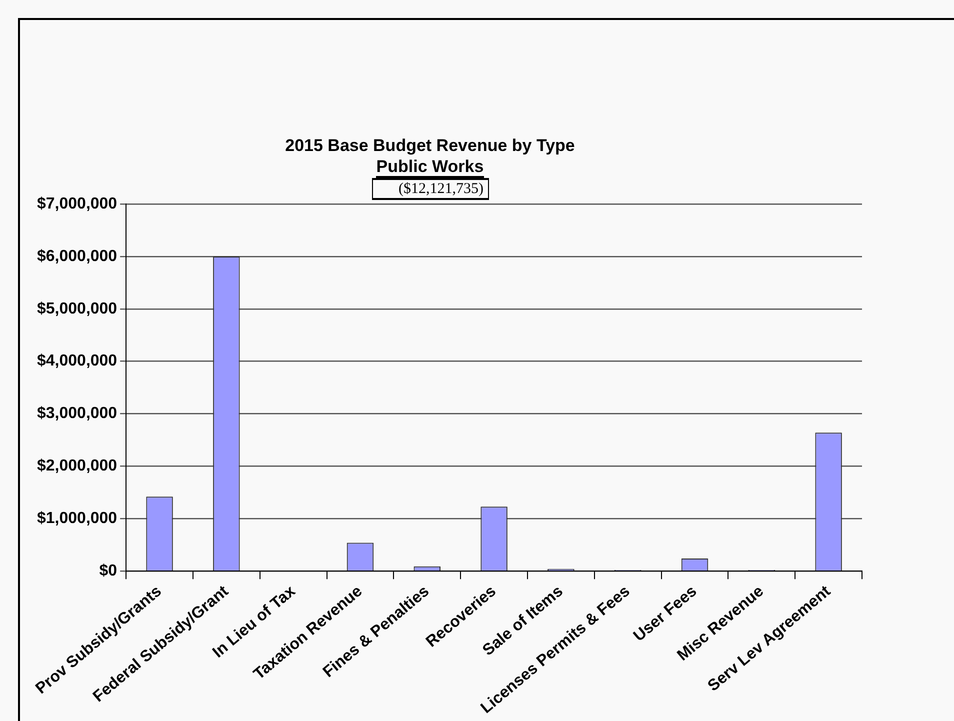 This screenshot has width=954, height=721. Describe the element at coordinates (430, 145) in the screenshot. I see `chart-title: 2015 Base Budget Revenue by Type` at that location.